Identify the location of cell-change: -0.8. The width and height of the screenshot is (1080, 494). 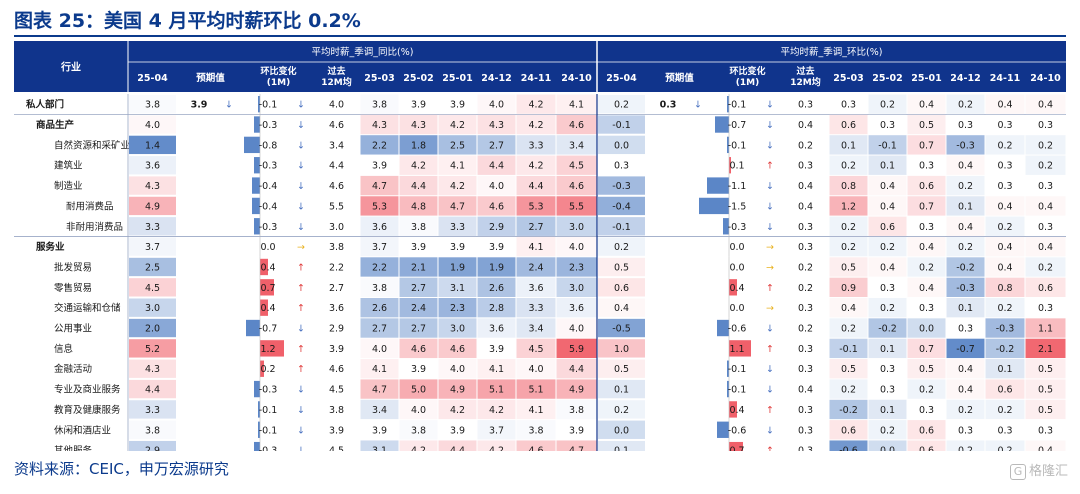
(268, 145).